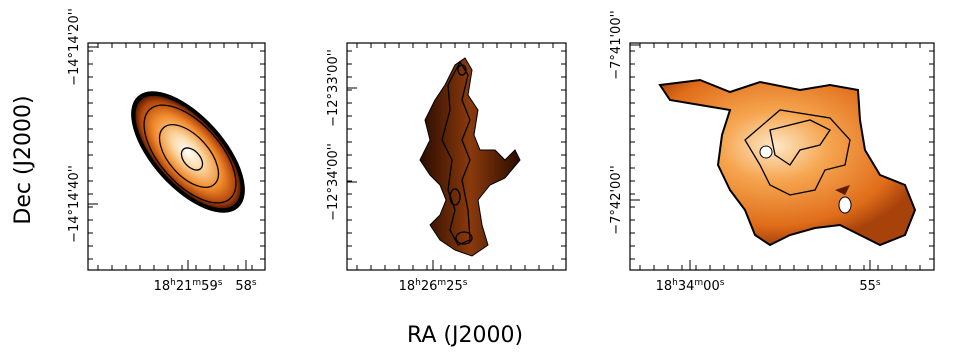 This screenshot has height=357, width=959. I want to click on label-part: 26, so click(429, 286).